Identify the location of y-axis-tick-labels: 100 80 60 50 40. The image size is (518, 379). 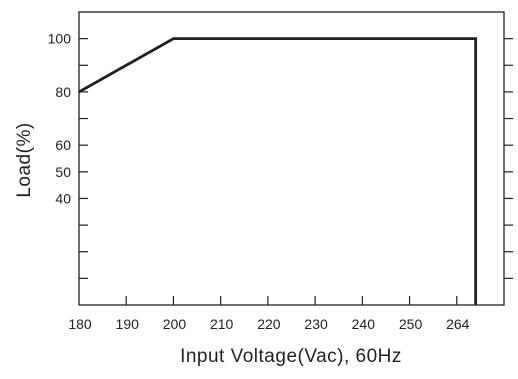
(60, 119).